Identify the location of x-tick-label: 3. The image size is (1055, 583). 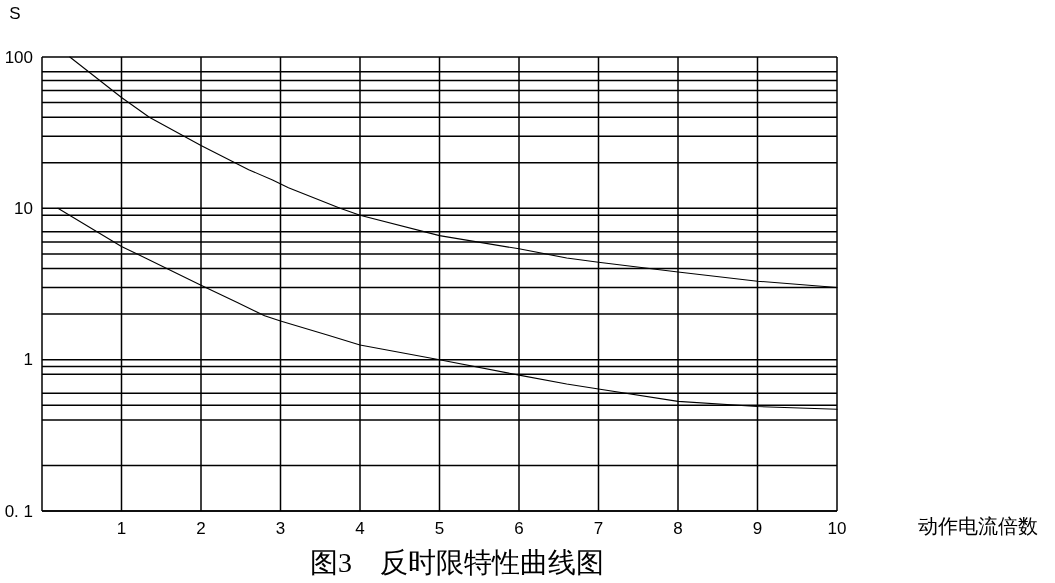
(280, 528).